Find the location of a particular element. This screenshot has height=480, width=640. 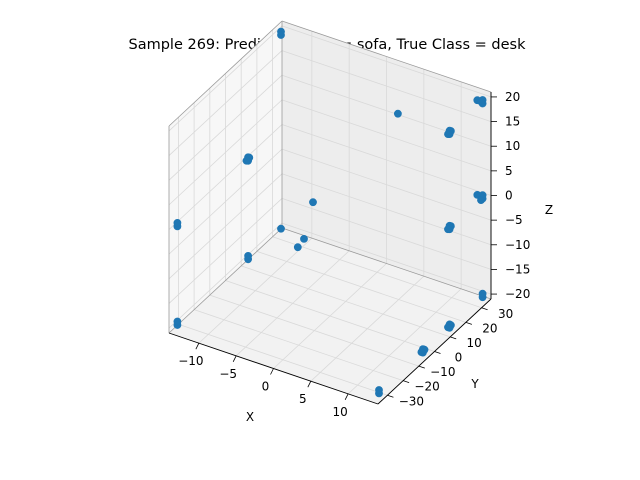

y-tick-label: 0 is located at coordinates (459, 358).